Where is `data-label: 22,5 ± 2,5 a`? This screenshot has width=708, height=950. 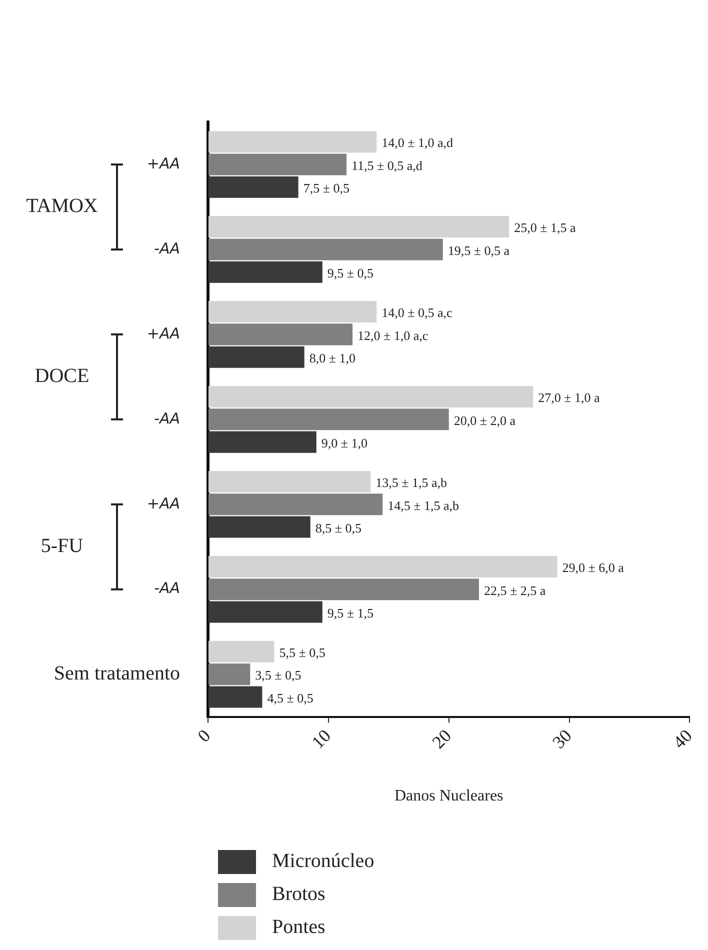
data-label: 22,5 ± 2,5 a is located at coordinates (515, 590).